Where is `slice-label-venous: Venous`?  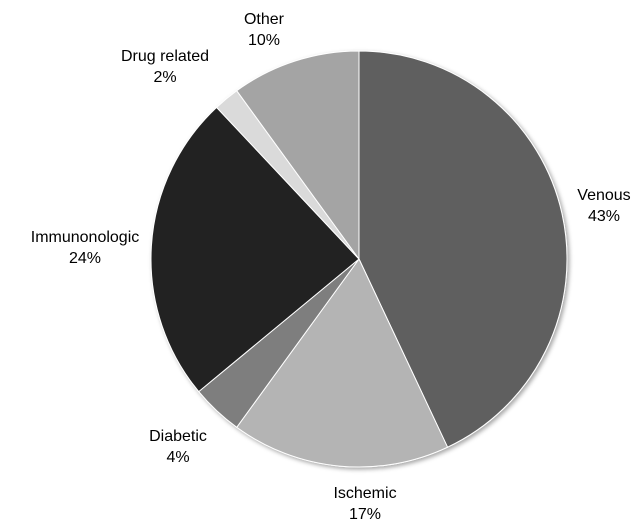 slice-label-venous: Venous is located at coordinates (603, 195).